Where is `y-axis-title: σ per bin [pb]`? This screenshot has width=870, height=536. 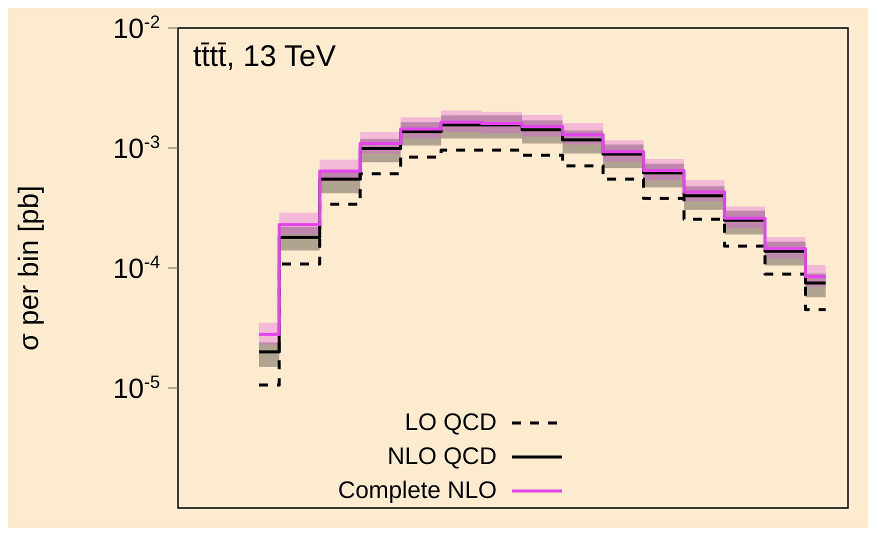
y-axis-title: σ per bin [pb] is located at coordinates (28, 268).